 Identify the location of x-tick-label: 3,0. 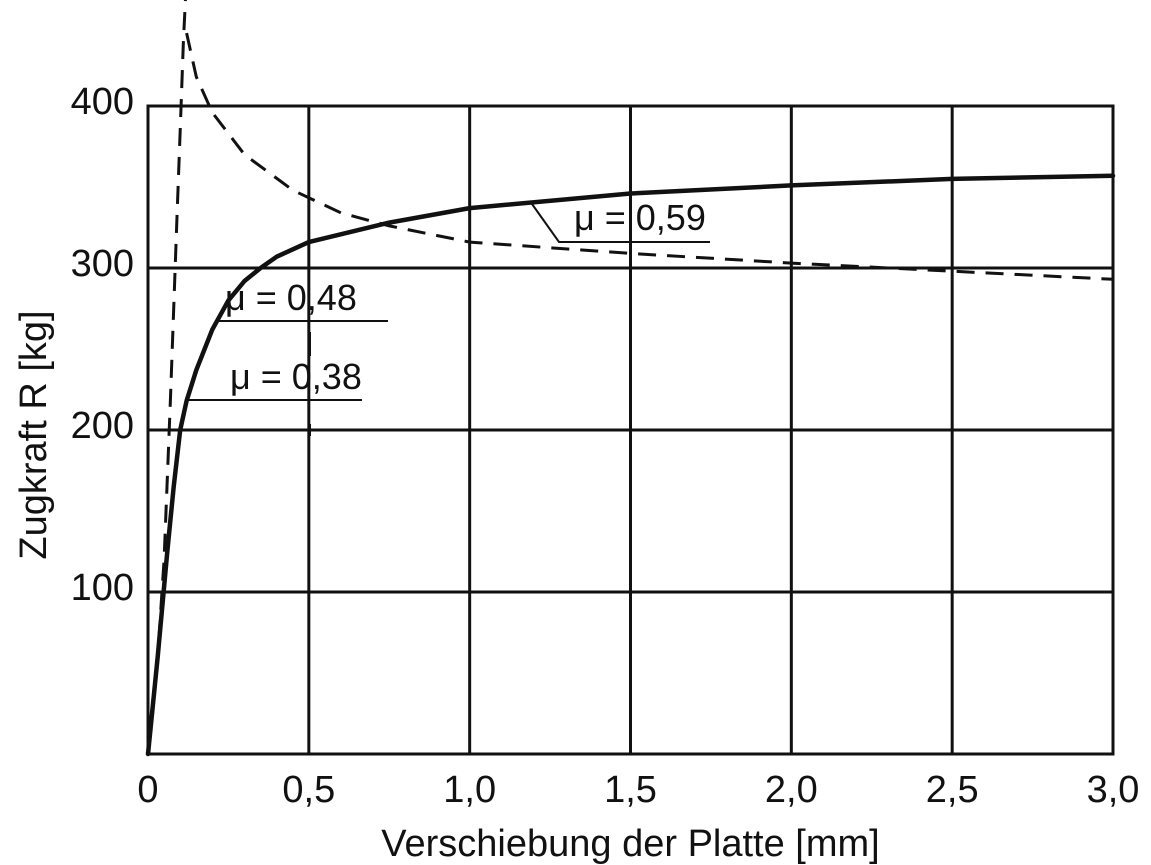
(1113, 790).